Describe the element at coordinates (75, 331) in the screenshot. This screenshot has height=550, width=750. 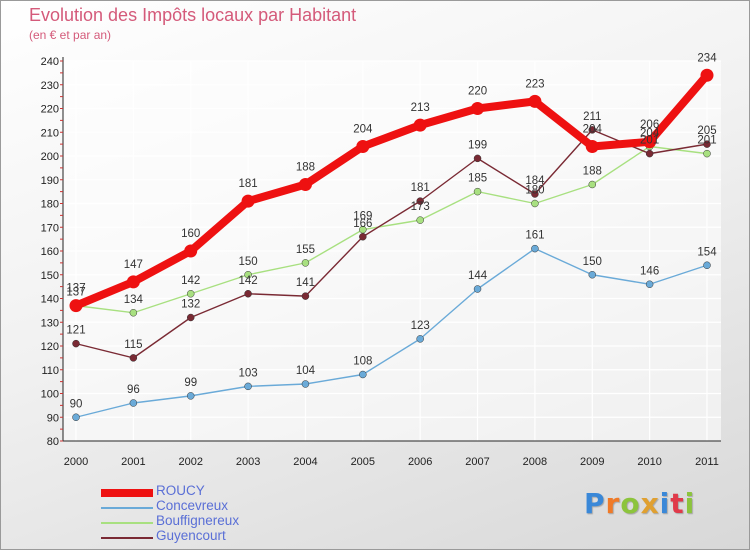
I see `data-label: 121` at that location.